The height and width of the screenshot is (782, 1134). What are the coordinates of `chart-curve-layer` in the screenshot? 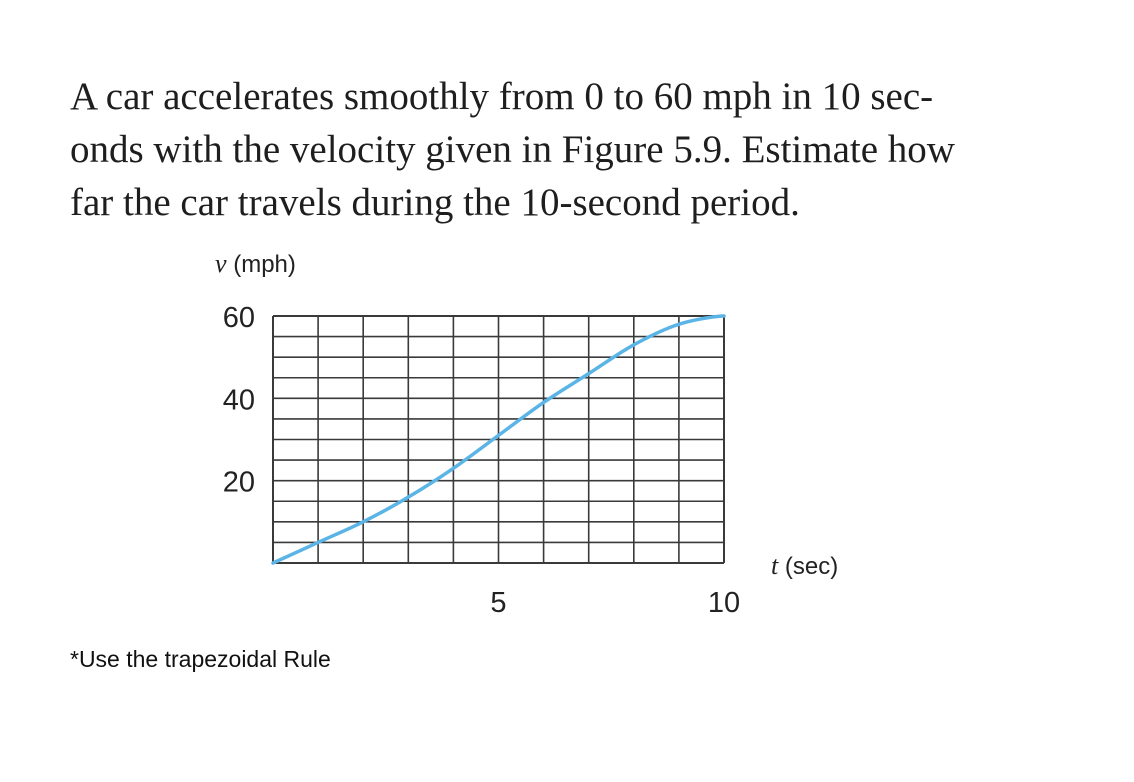 It's located at (498, 439).